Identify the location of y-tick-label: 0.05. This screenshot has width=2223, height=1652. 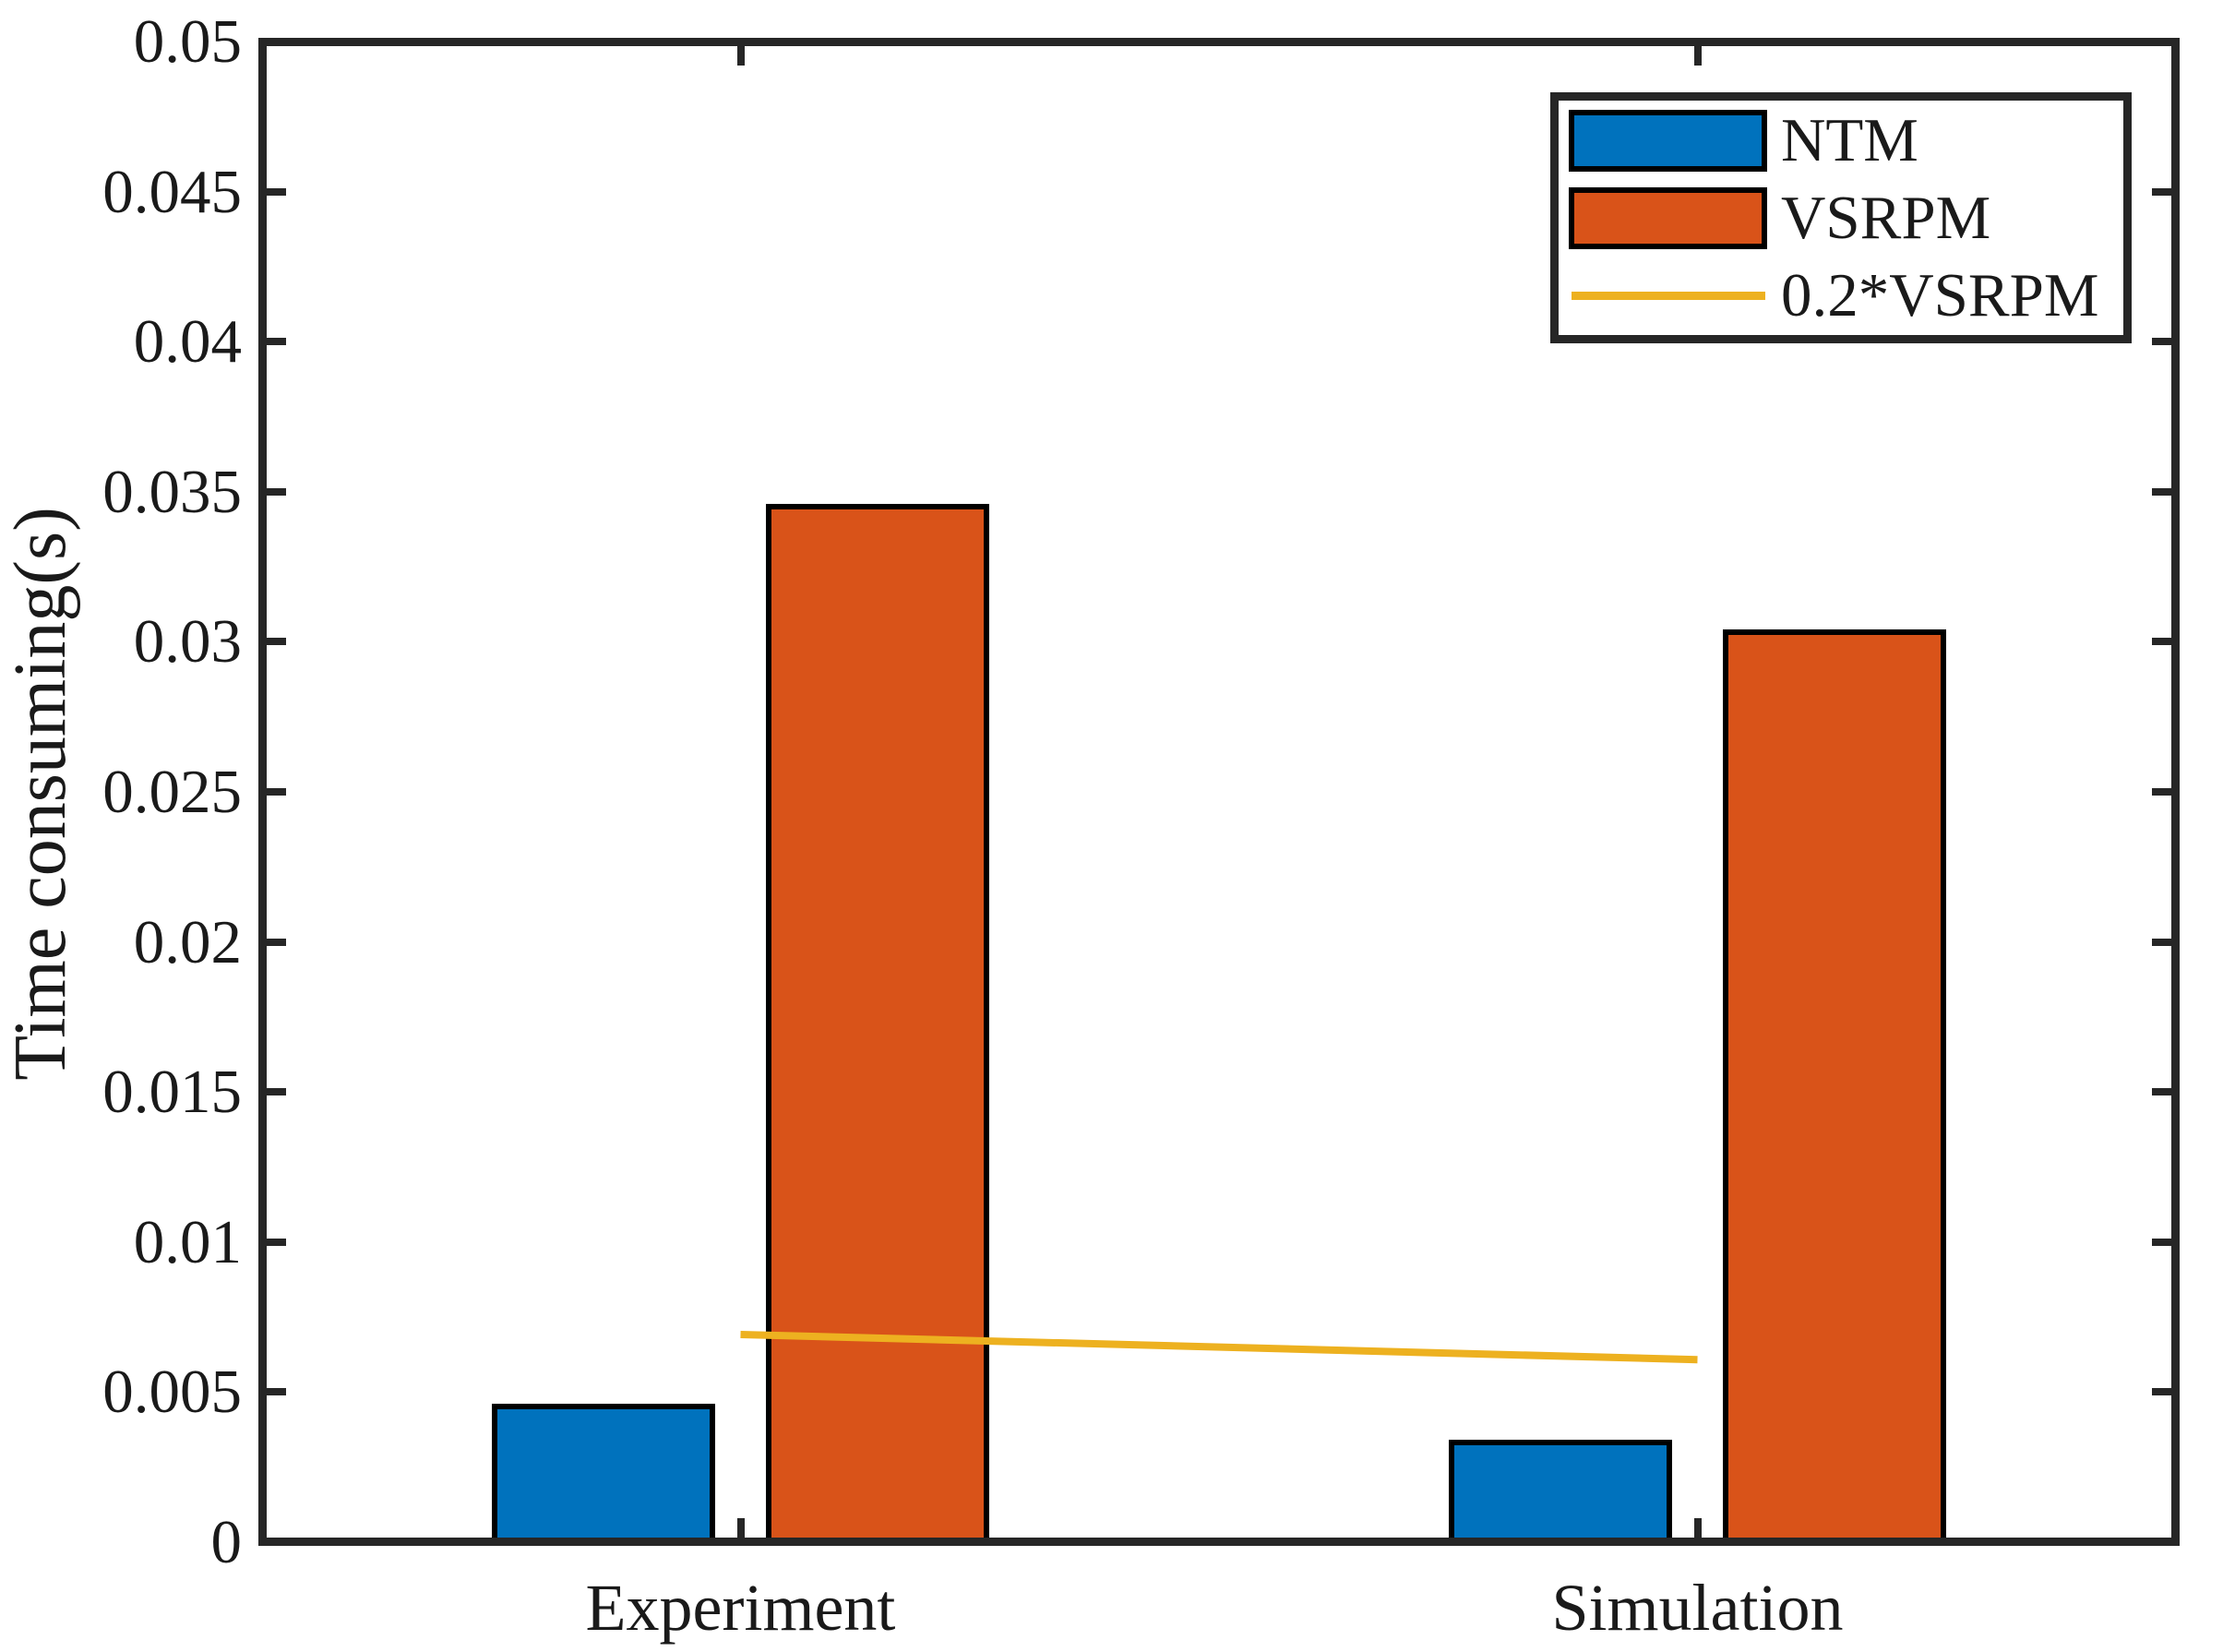
(187, 41).